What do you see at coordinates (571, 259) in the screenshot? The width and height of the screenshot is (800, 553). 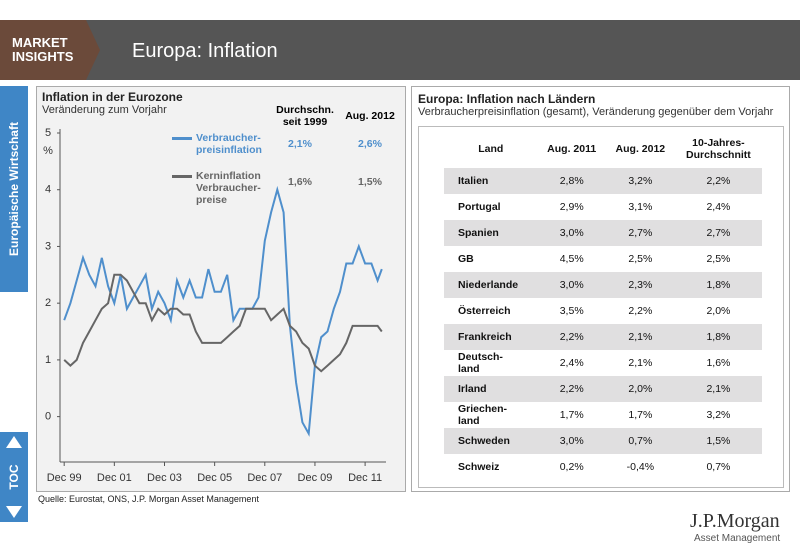 I see `table-cell: 4,5%` at bounding box center [571, 259].